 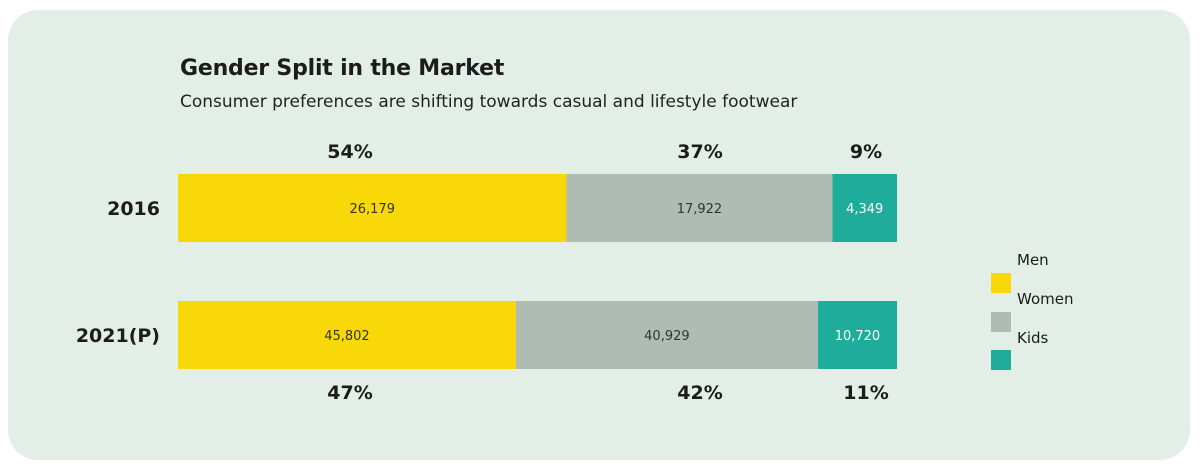 I want to click on data-label-kids-0: 4,349, so click(x=864, y=209).